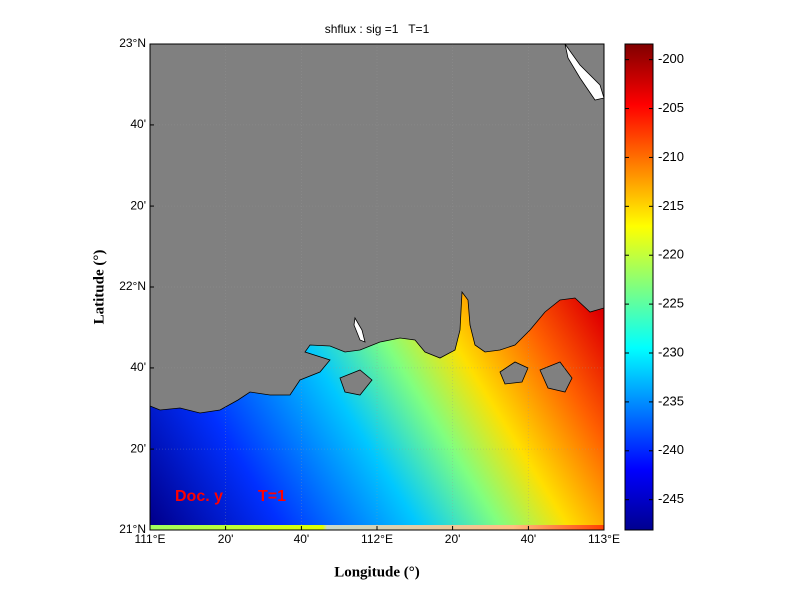  Describe the element at coordinates (132, 286) in the screenshot. I see `y-tick-label: 22°N` at that location.